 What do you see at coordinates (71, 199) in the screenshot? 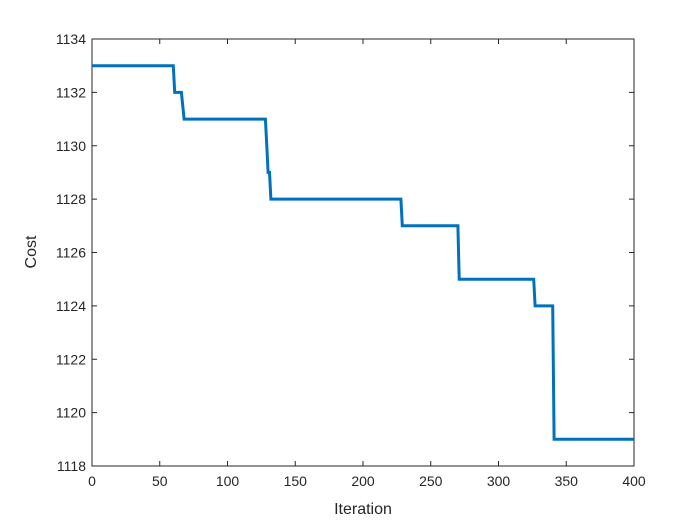
I see `y-tick-label: 1128` at bounding box center [71, 199].